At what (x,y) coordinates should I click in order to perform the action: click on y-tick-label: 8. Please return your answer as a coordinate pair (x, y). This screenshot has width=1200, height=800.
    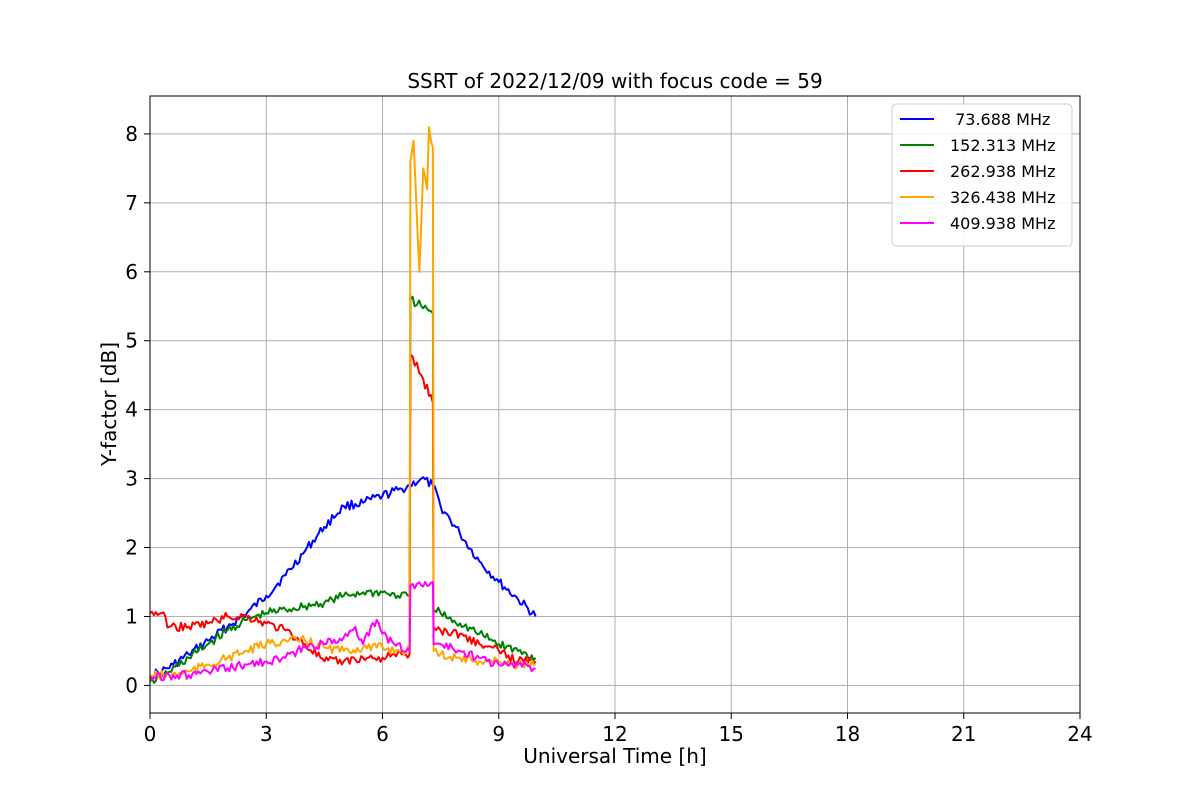
    Looking at the image, I should click on (131, 134).